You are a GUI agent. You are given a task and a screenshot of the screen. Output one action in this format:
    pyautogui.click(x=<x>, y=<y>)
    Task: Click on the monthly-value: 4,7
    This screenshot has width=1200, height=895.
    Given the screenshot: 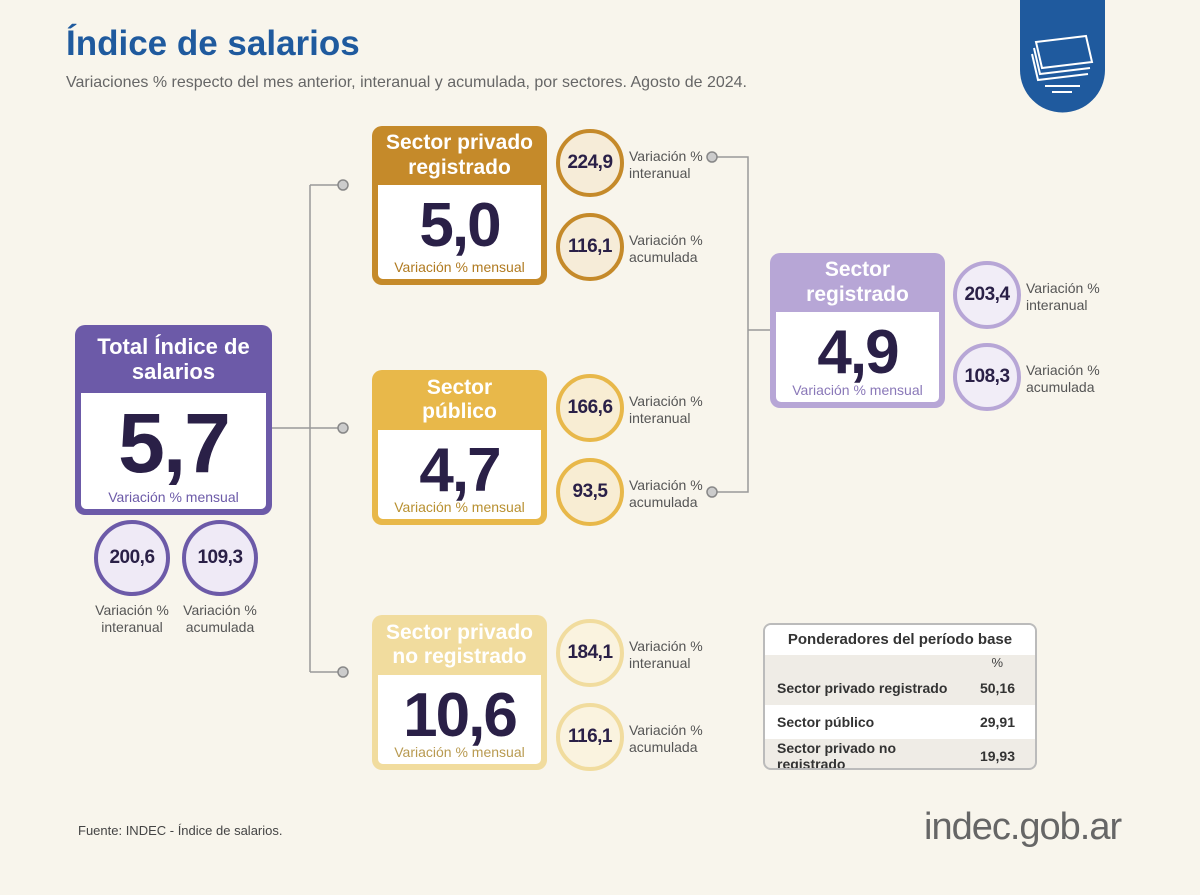 What is the action you would take?
    pyautogui.click(x=460, y=470)
    